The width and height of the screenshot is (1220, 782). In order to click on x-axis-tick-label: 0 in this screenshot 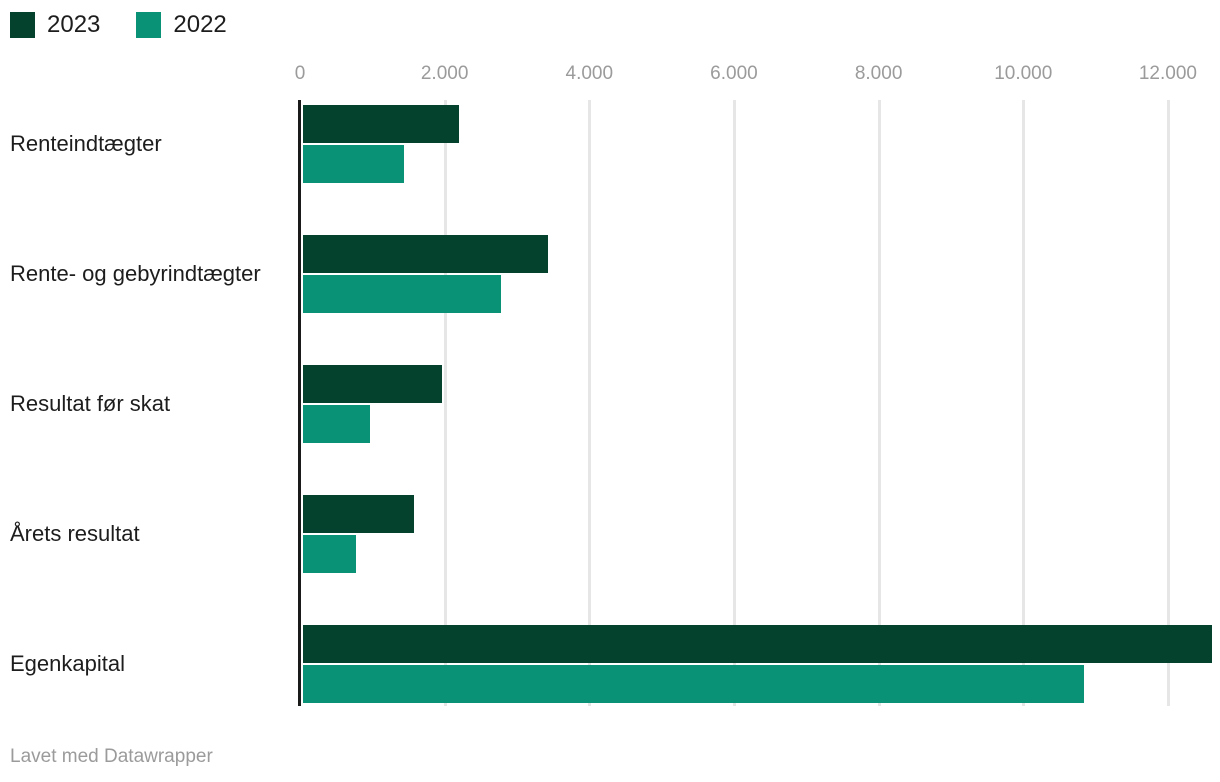, I will do `click(300, 73)`.